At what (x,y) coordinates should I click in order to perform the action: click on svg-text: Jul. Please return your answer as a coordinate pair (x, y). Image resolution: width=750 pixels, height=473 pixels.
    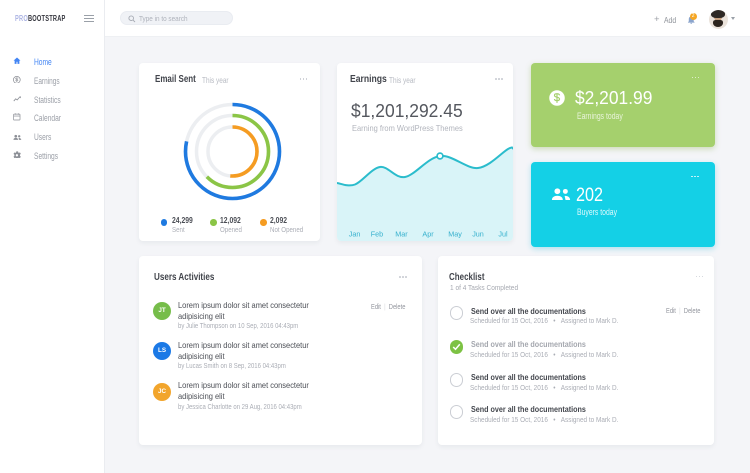
    Looking at the image, I should click on (503, 234).